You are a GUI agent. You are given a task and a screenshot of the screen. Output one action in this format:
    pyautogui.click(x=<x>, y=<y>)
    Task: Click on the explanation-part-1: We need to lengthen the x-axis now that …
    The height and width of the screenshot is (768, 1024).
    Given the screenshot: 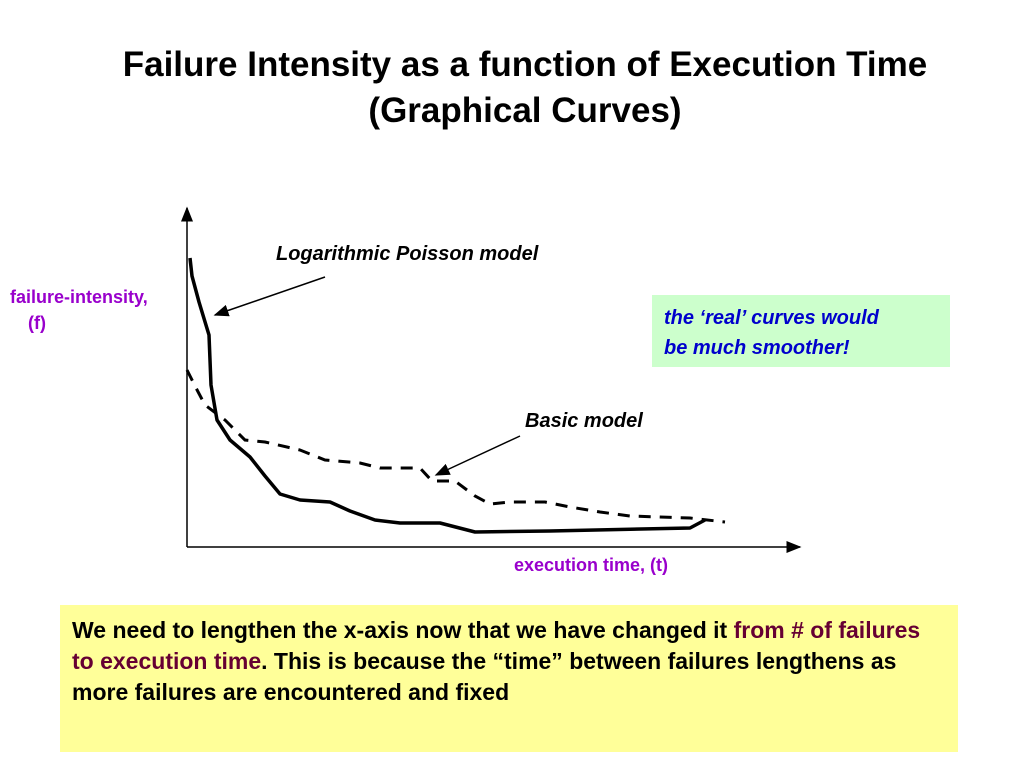 What is the action you would take?
    pyautogui.click(x=403, y=630)
    